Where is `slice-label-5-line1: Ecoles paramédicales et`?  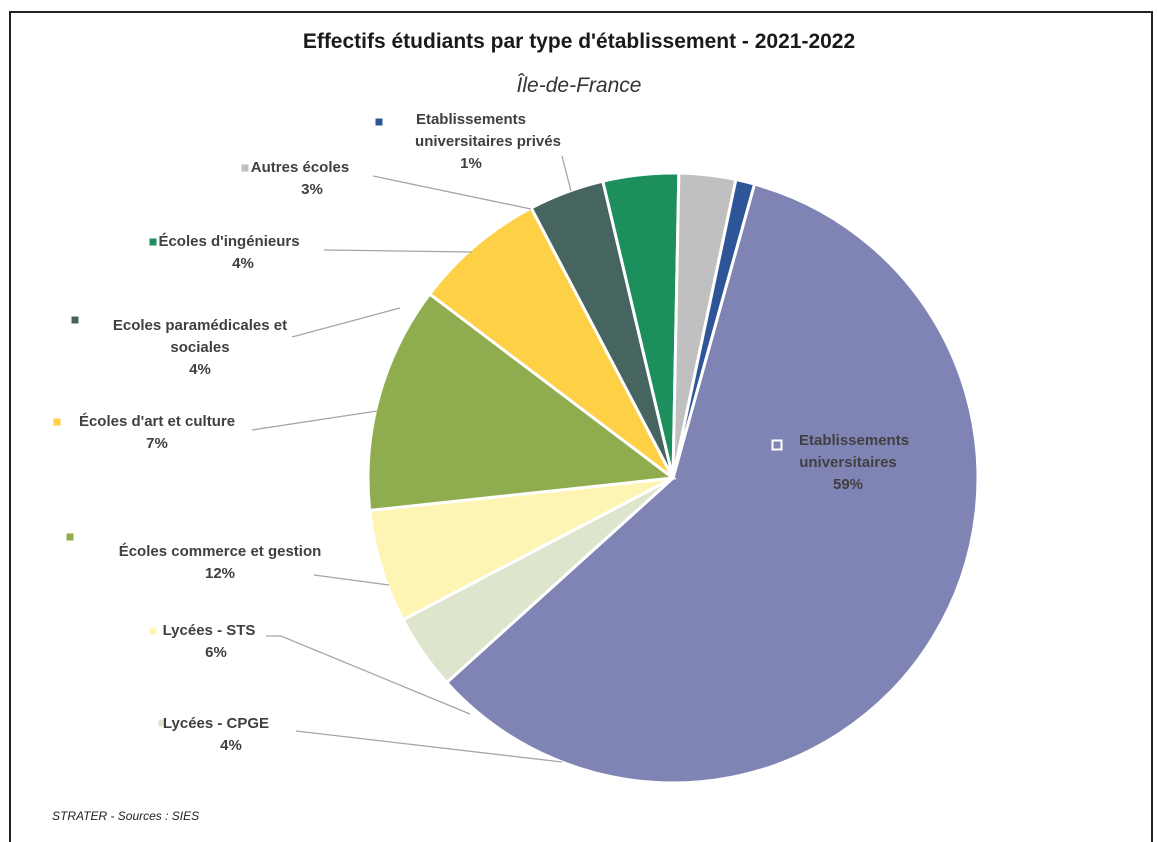
slice-label-5-line1: Ecoles paramédicales et is located at coordinates (200, 325).